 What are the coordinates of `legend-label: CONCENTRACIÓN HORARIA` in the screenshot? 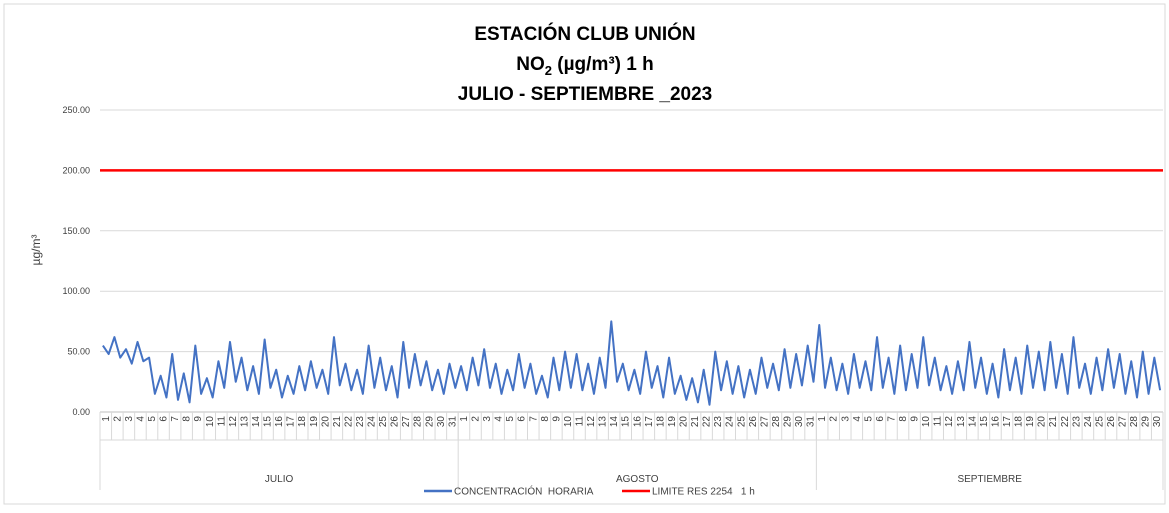 It's located at (524, 491).